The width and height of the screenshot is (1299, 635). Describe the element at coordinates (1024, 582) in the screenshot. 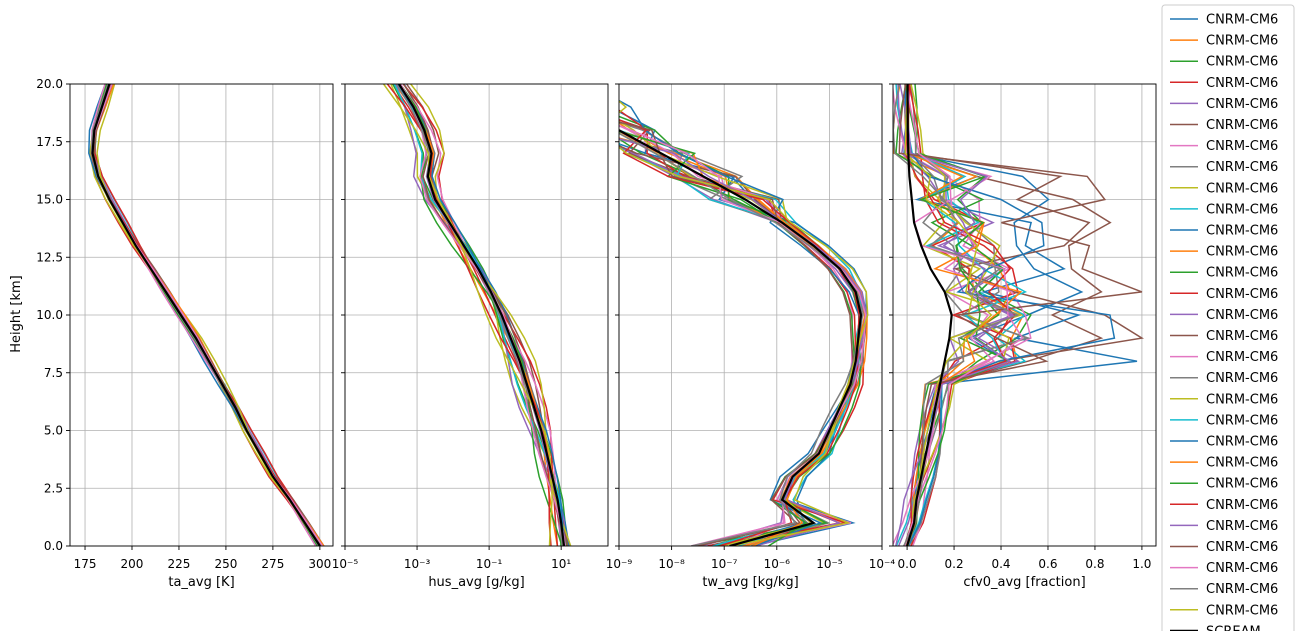

I see `x-axis-label: cfv0_avg [fraction]` at that location.